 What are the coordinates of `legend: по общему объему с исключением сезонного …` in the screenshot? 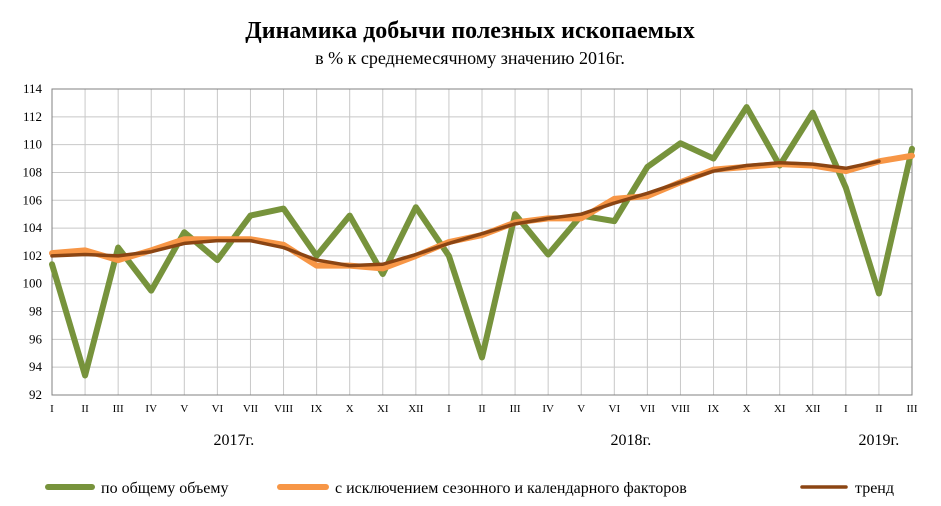 It's located at (469, 488).